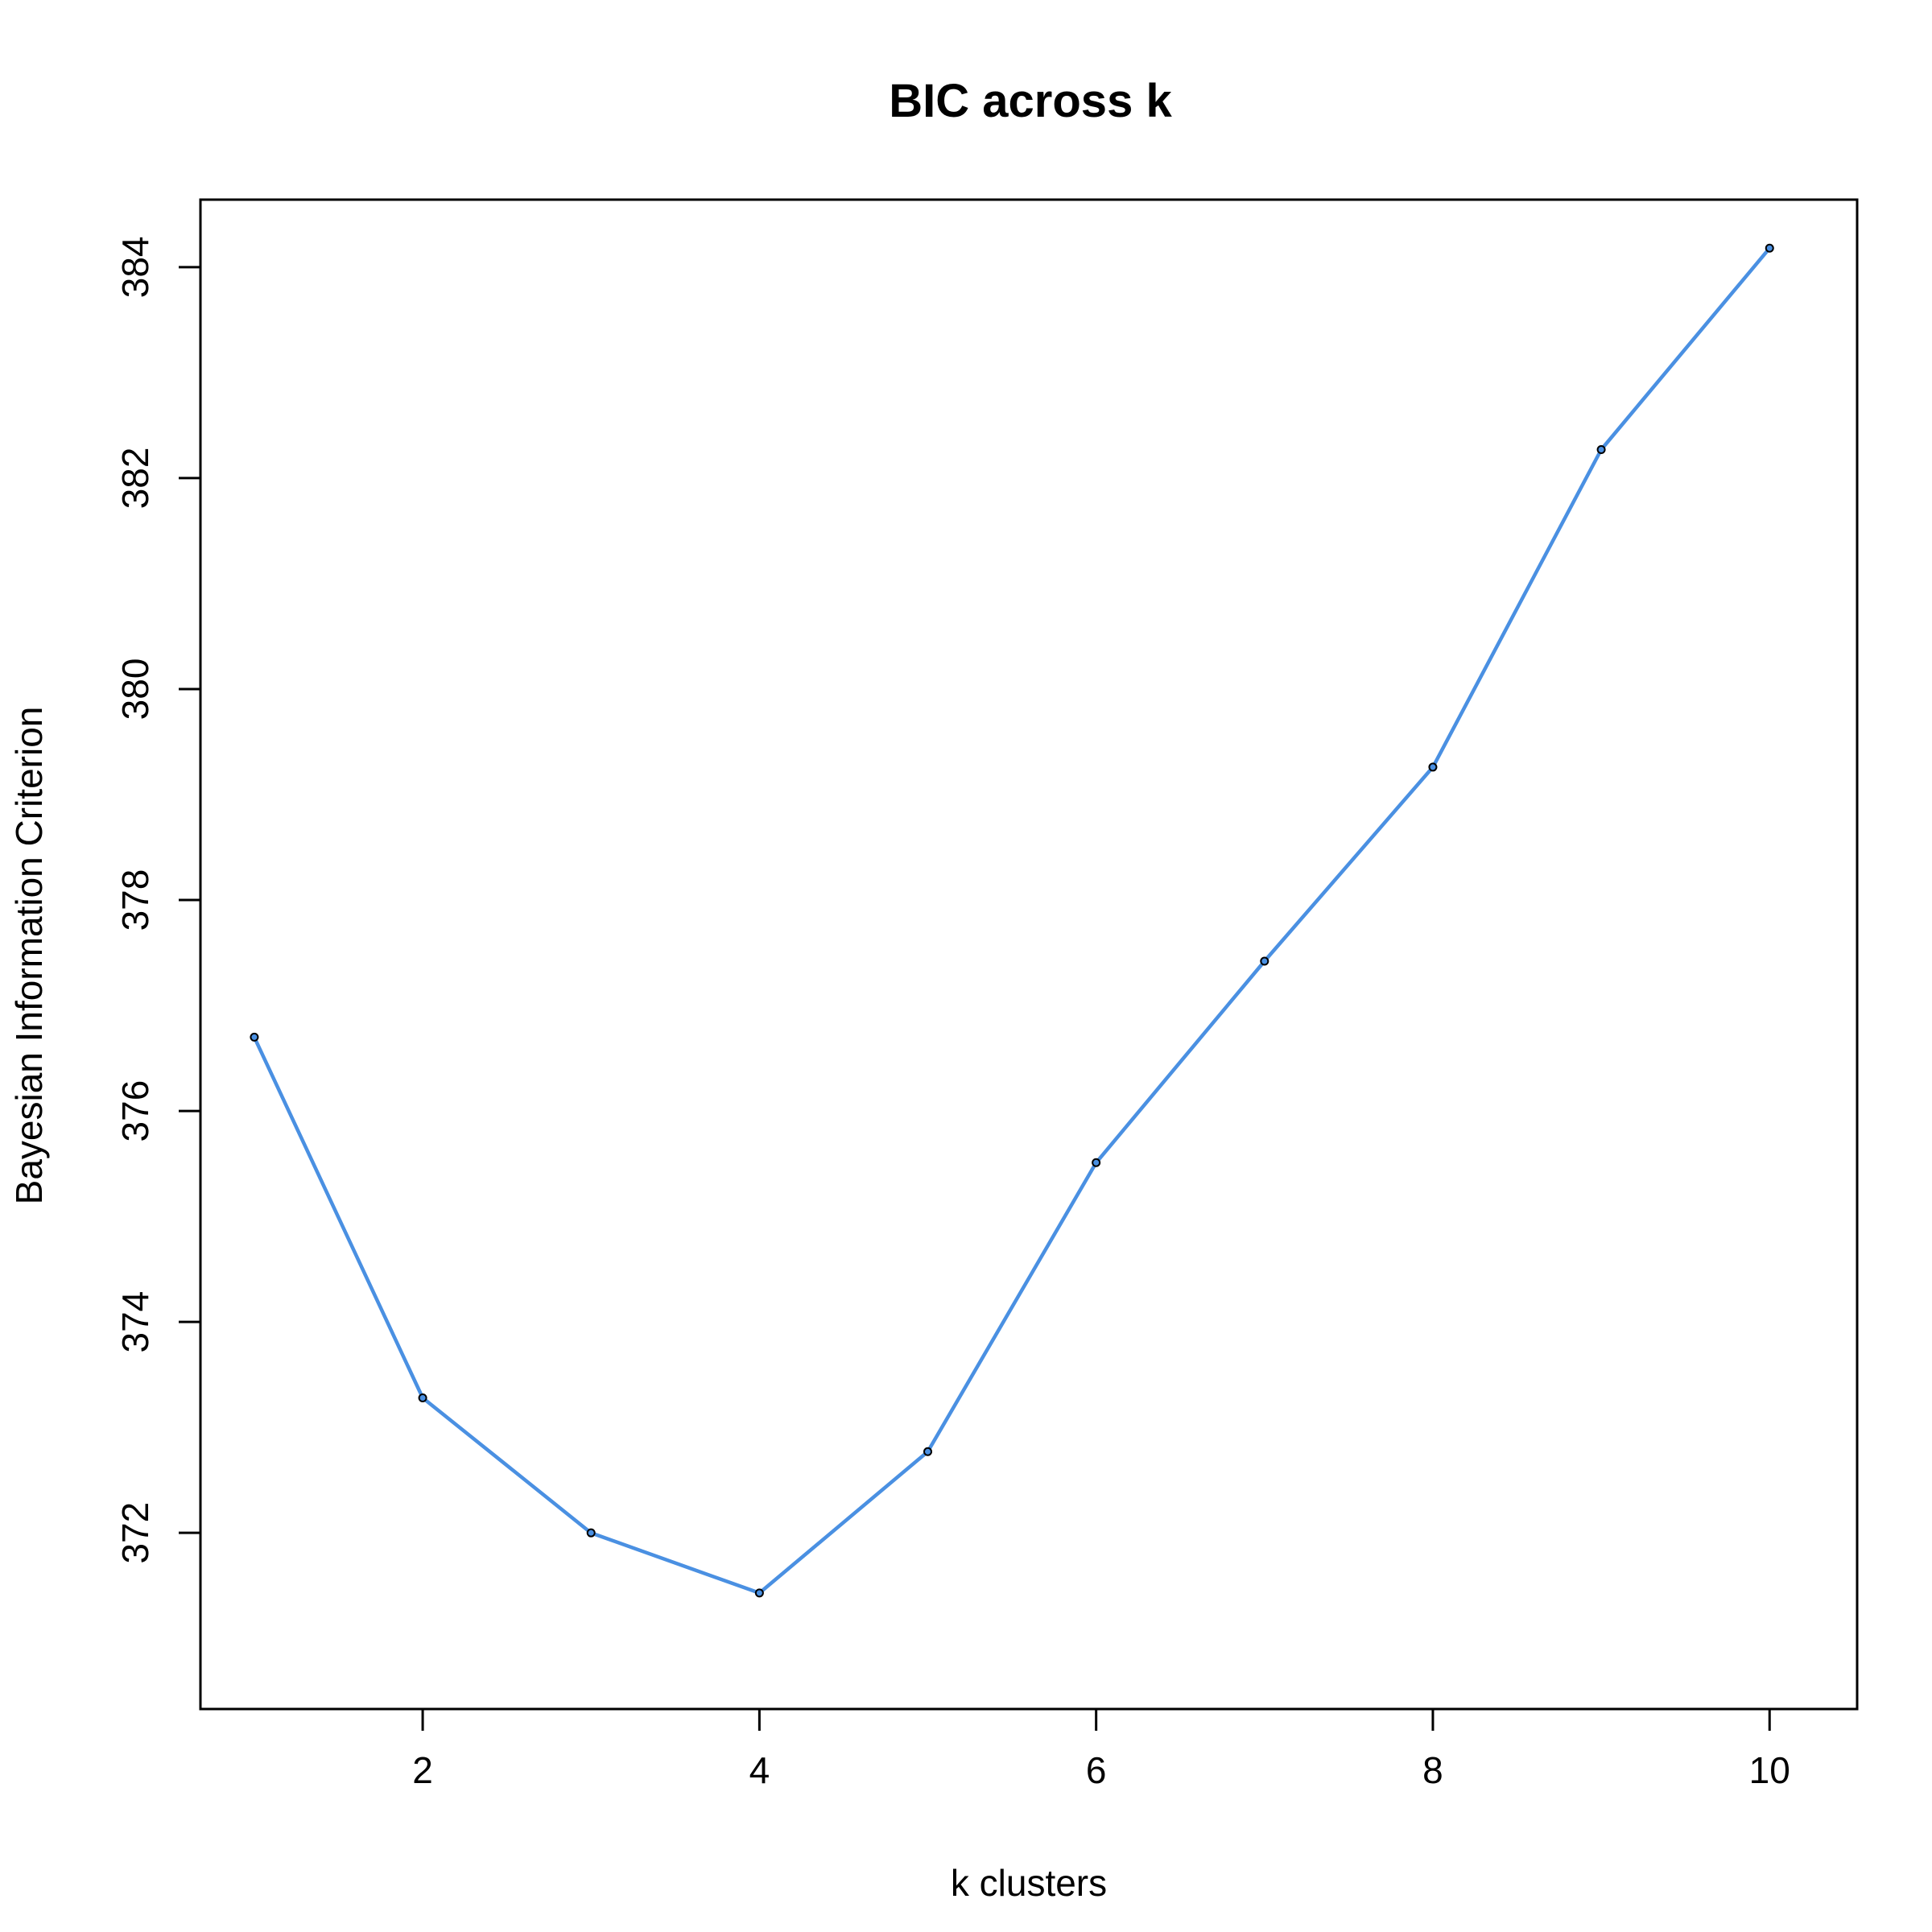 The height and width of the screenshot is (1932, 1932). What do you see at coordinates (1029, 1883) in the screenshot?
I see `x-axis-label: k clusters` at bounding box center [1029, 1883].